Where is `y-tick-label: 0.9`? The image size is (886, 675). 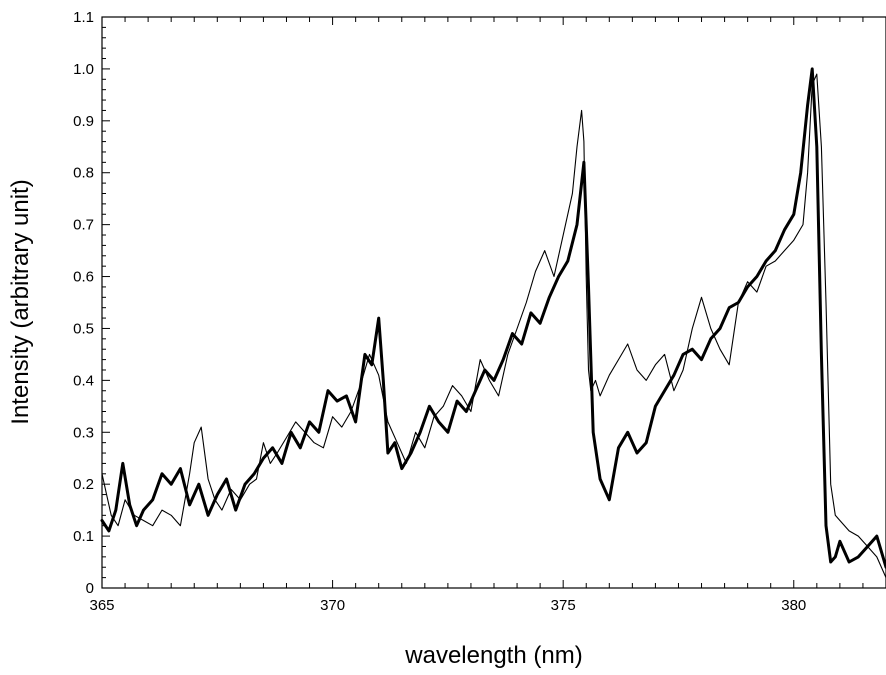
y-tick-label: 0.9 is located at coordinates (83, 121).